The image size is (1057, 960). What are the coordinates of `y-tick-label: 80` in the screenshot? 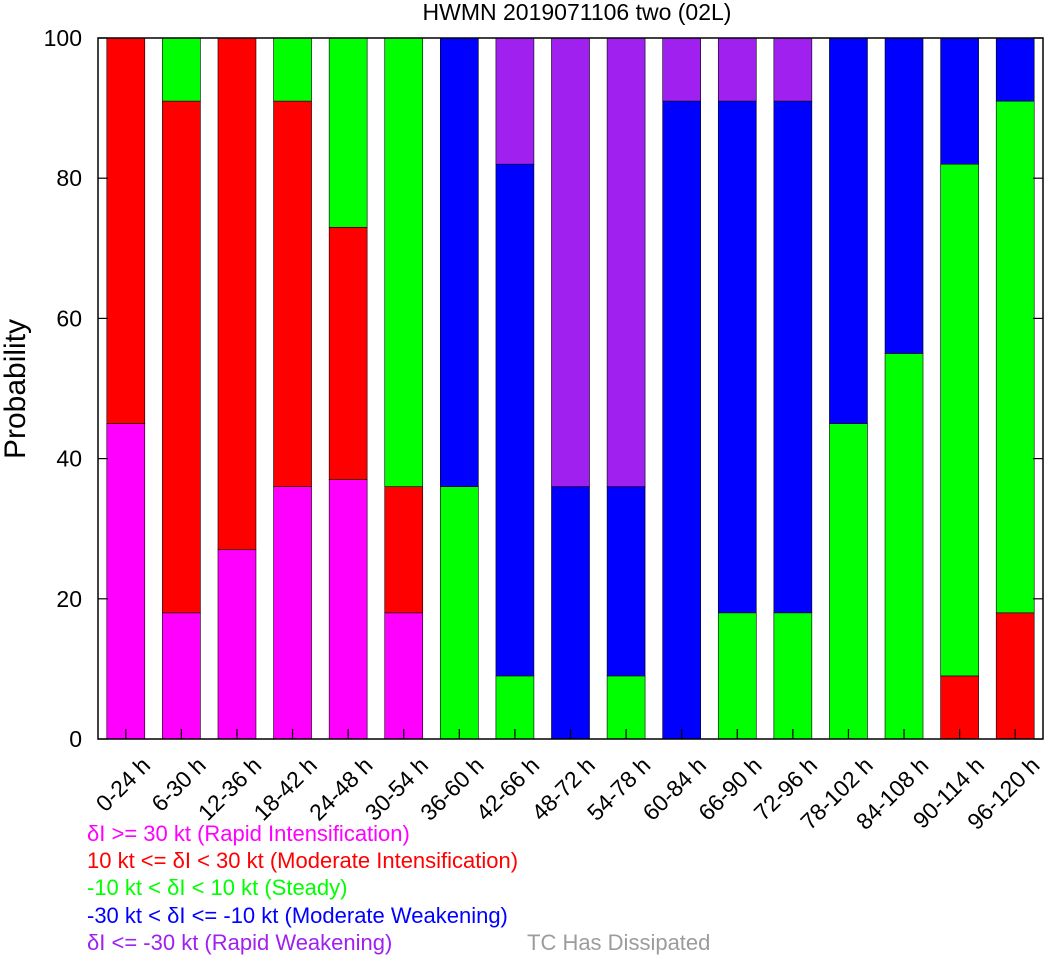 It's located at (69, 178).